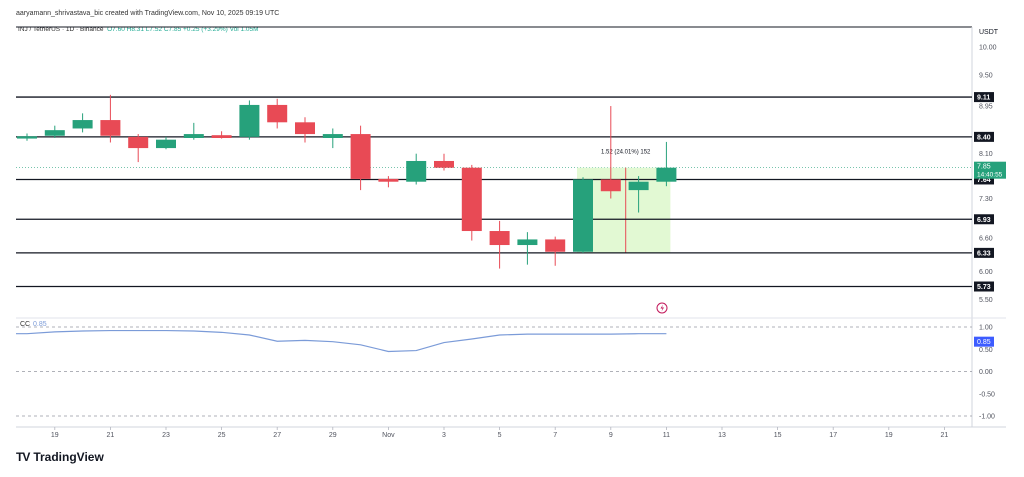 This screenshot has width=1024, height=477. I want to click on measurement-label: 1.52 (24.01%) 152, so click(626, 153).